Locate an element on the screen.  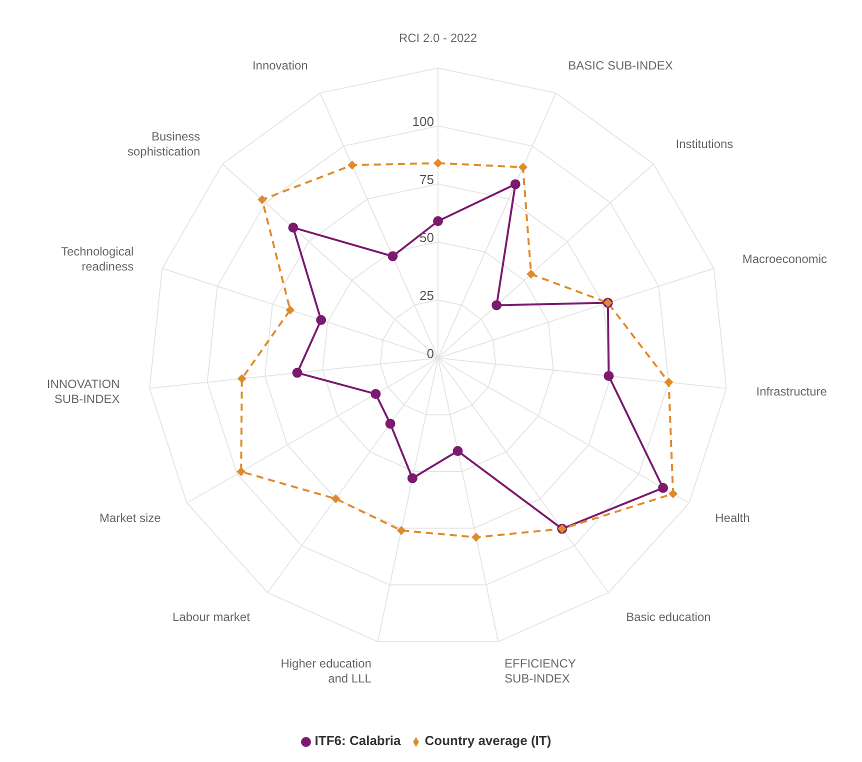
spoke-label: Higher education and LLL is located at coordinates (326, 671).